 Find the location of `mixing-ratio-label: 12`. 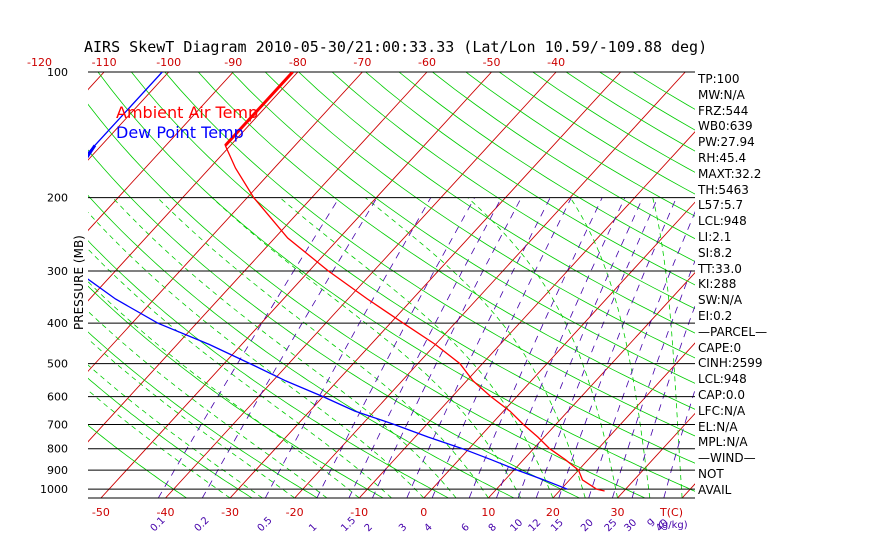

mixing-ratio-label: 12 is located at coordinates (535, 525).